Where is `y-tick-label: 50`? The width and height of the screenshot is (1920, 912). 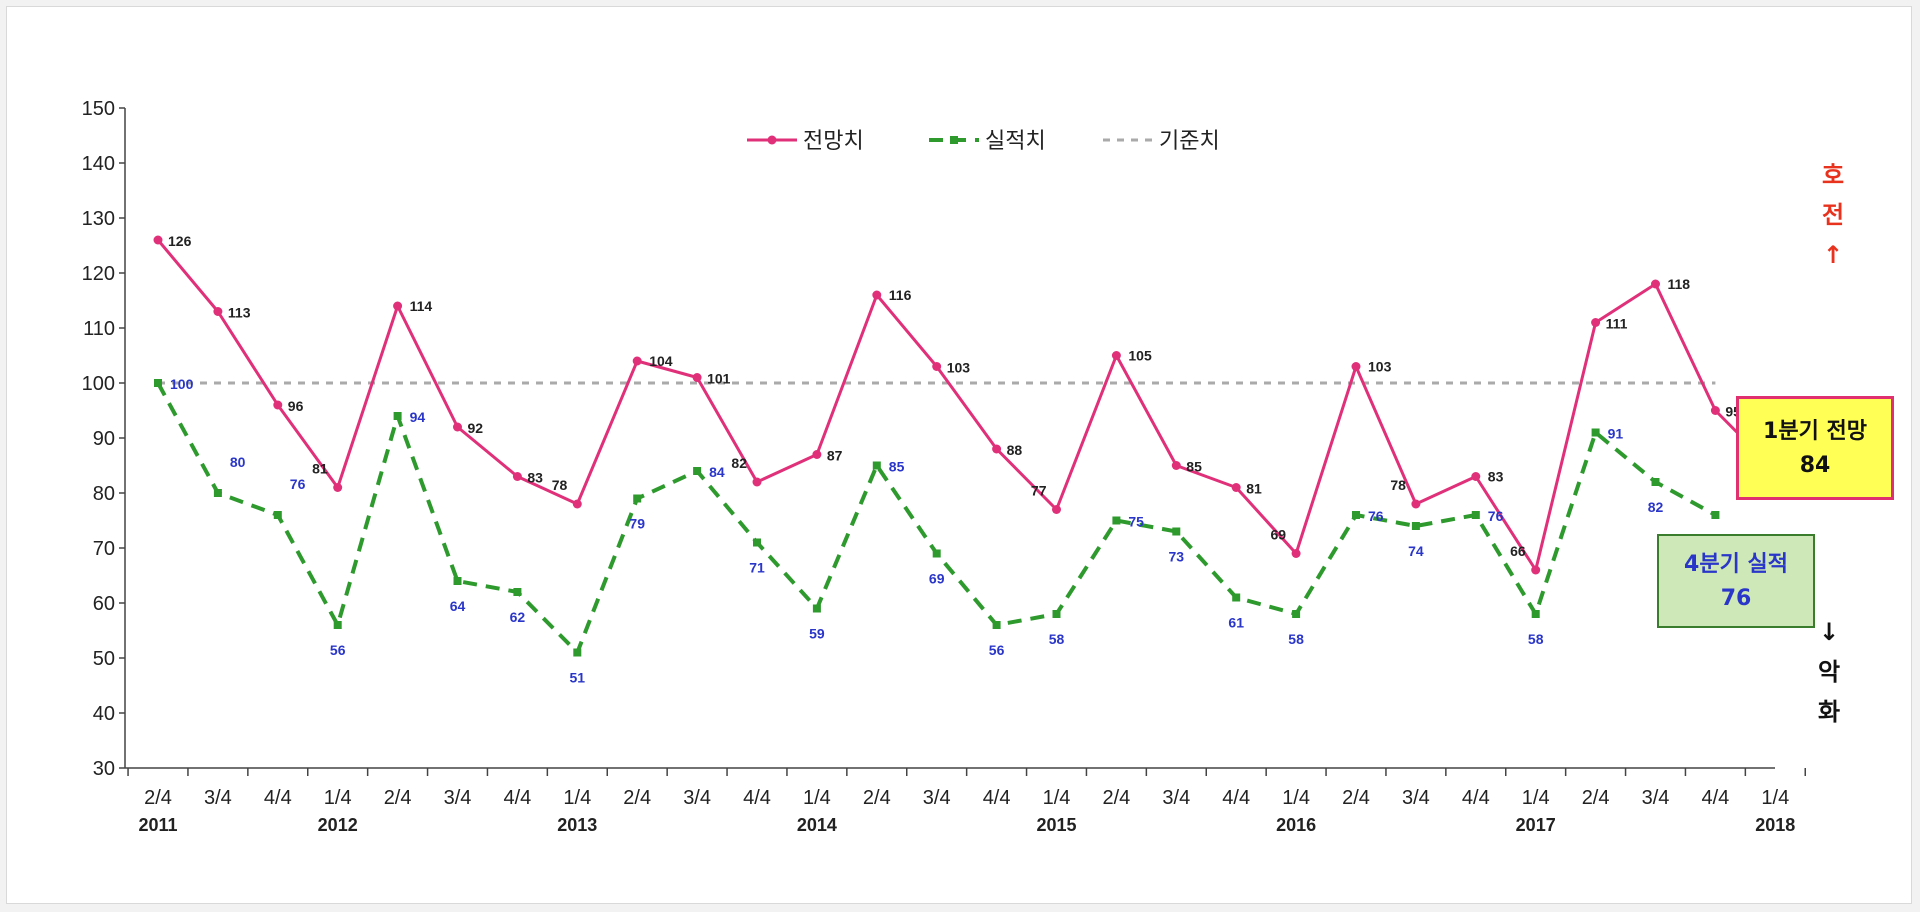 y-tick-label: 50 is located at coordinates (104, 659).